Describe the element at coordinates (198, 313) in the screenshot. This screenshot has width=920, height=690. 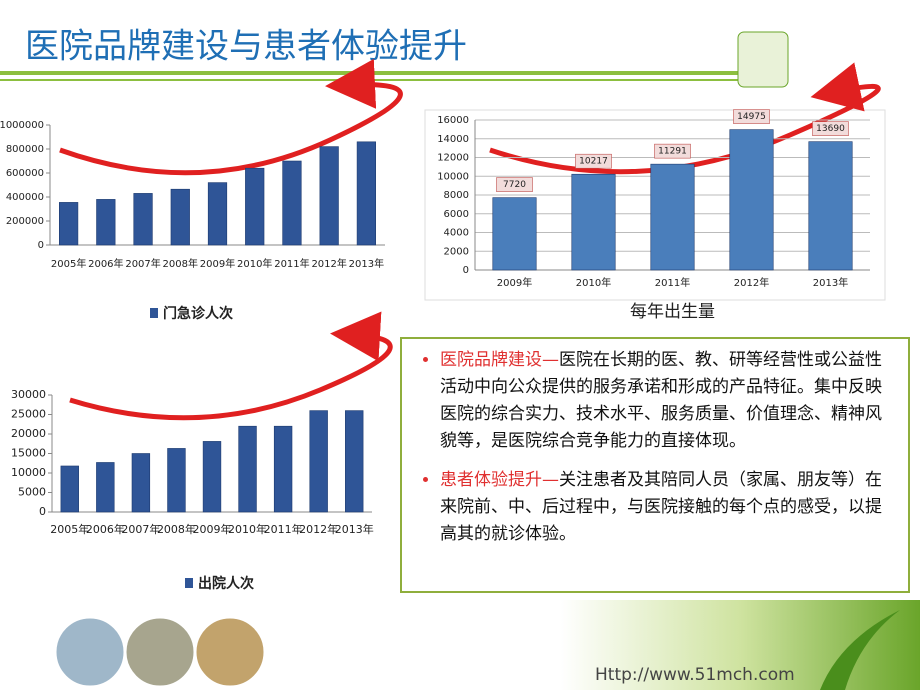
I see `legend-label: 门急诊人次` at that location.